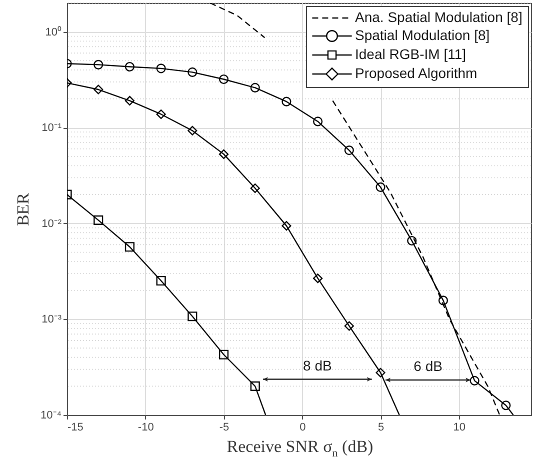 The width and height of the screenshot is (533, 466). Describe the element at coordinates (76, 428) in the screenshot. I see `x-tick-label: -15` at that location.